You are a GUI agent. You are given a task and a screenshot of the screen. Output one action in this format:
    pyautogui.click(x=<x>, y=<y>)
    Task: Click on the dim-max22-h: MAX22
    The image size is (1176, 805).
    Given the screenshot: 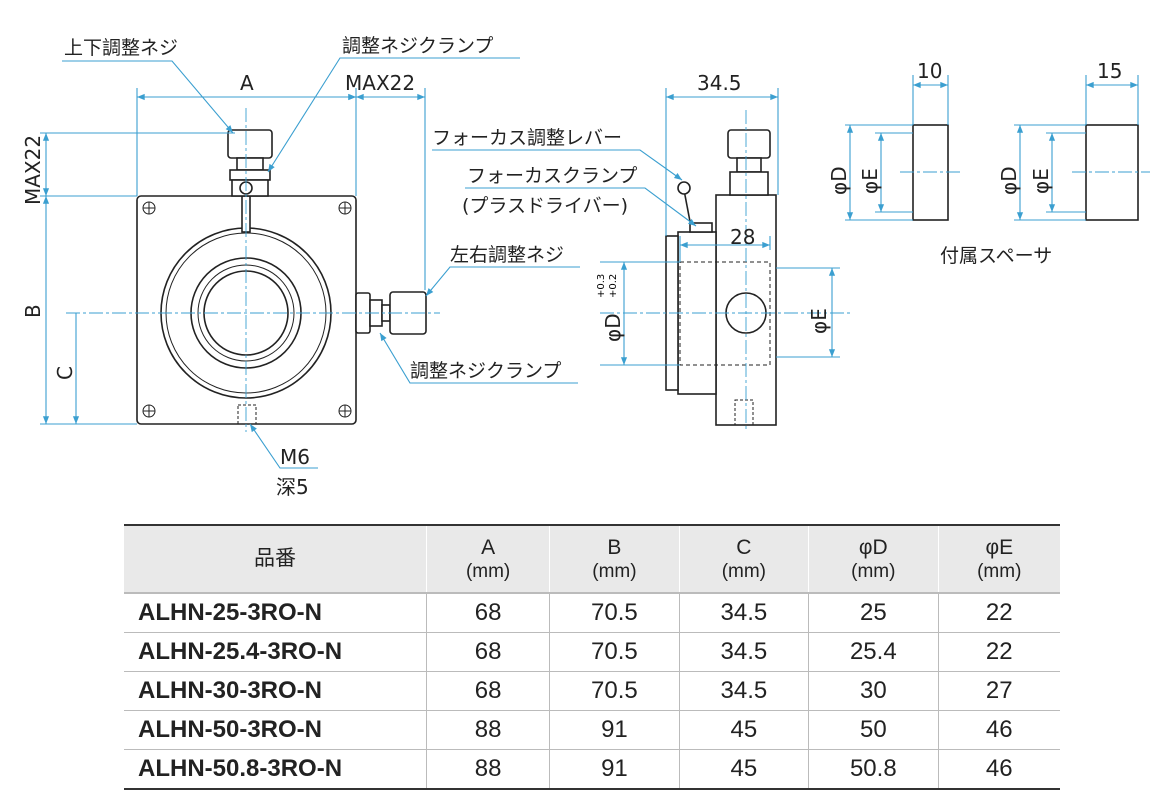 What is the action you would take?
    pyautogui.click(x=380, y=83)
    